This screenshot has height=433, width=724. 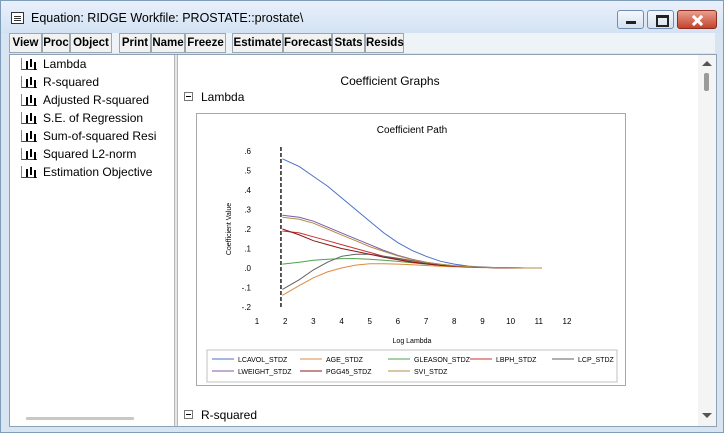 I want to click on x-axis-label: Log Lambda, so click(x=412, y=341).